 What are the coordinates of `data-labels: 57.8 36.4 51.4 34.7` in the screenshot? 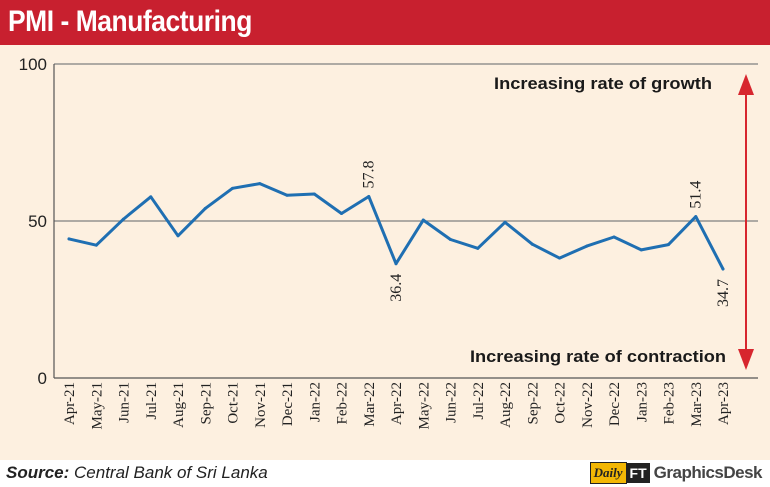 It's located at (546, 234).